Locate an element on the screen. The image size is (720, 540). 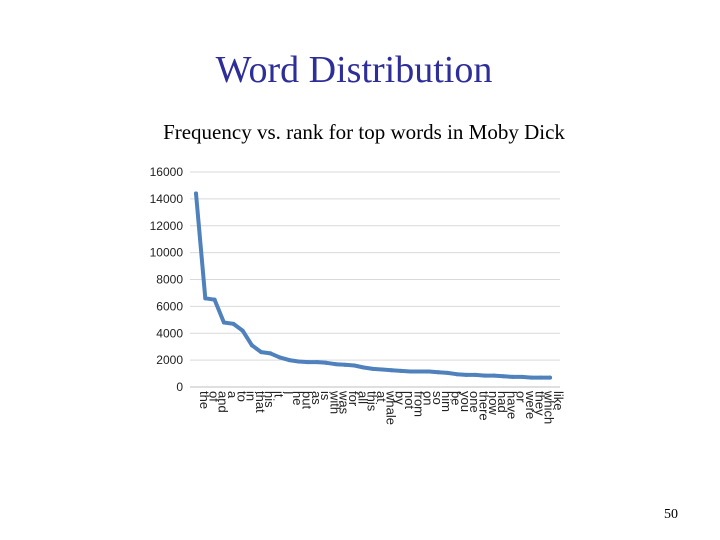
page-number: 50 is located at coordinates (671, 514).